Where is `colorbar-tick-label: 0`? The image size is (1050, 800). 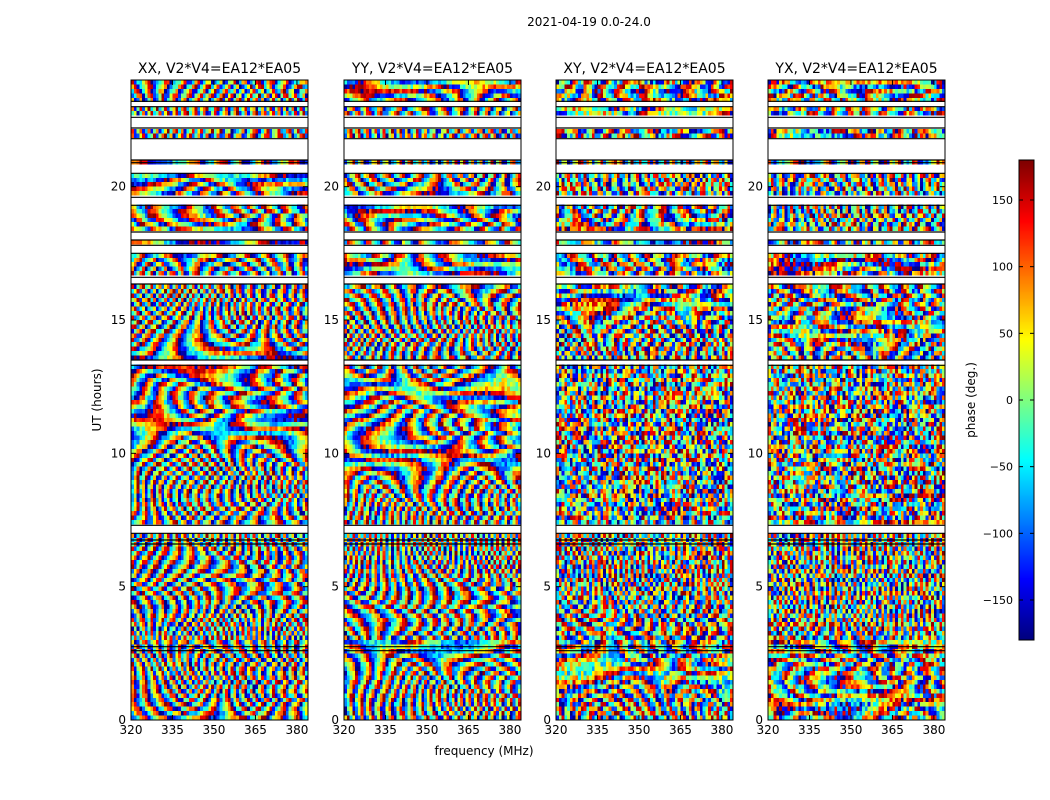 colorbar-tick-label: 0 is located at coordinates (1009, 400).